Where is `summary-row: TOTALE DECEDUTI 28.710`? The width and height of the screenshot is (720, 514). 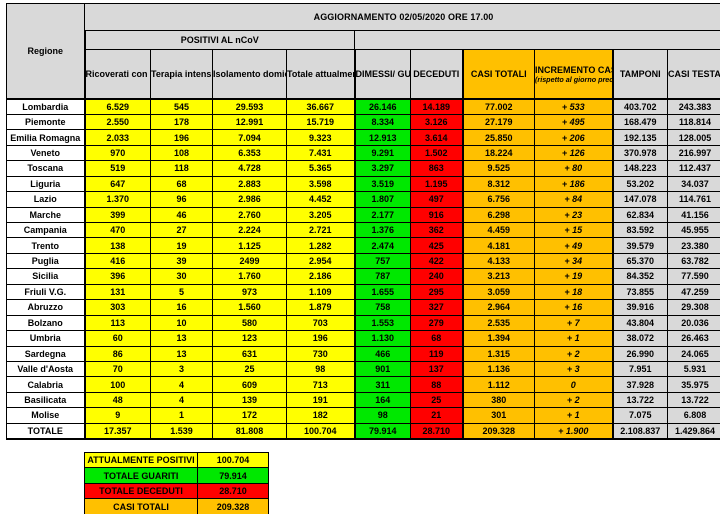 summary-row: TOTALE DECEDUTI 28.710 is located at coordinates (176, 491).